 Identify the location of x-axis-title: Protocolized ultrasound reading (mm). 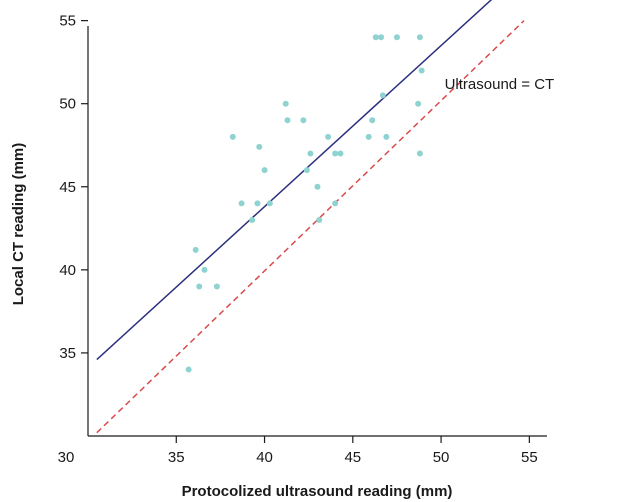
(317, 491).